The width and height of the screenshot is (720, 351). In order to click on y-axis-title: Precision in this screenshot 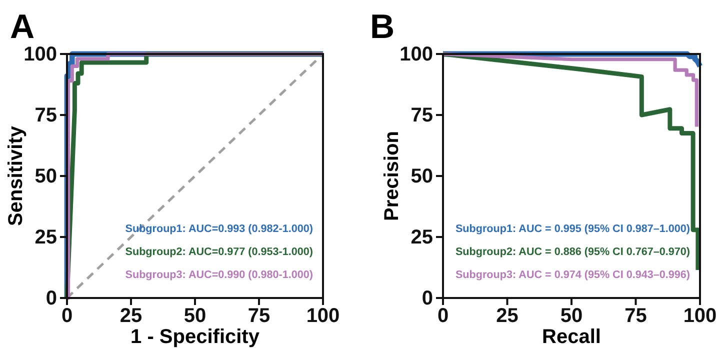, I will do `click(392, 176)`.